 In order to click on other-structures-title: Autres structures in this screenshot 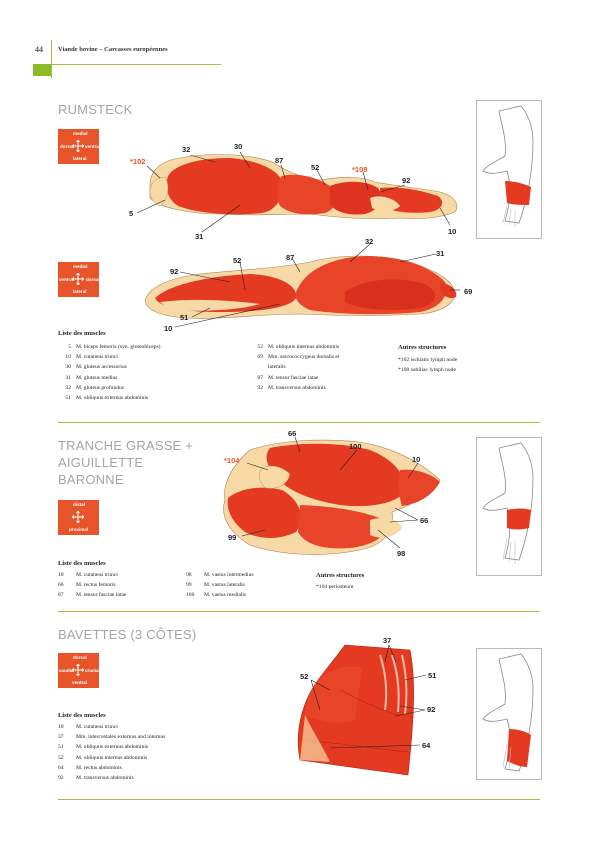, I will do `click(422, 347)`.